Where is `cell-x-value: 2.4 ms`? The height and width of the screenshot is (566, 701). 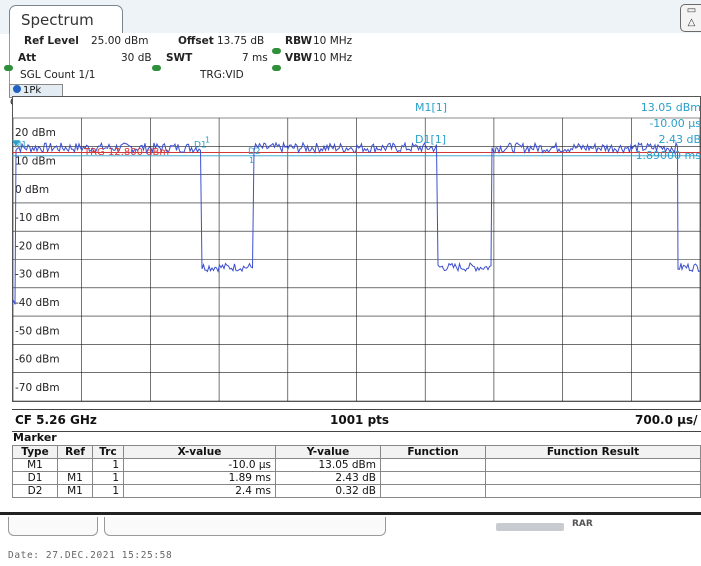
cell-x-value: 2.4 ms is located at coordinates (199, 491).